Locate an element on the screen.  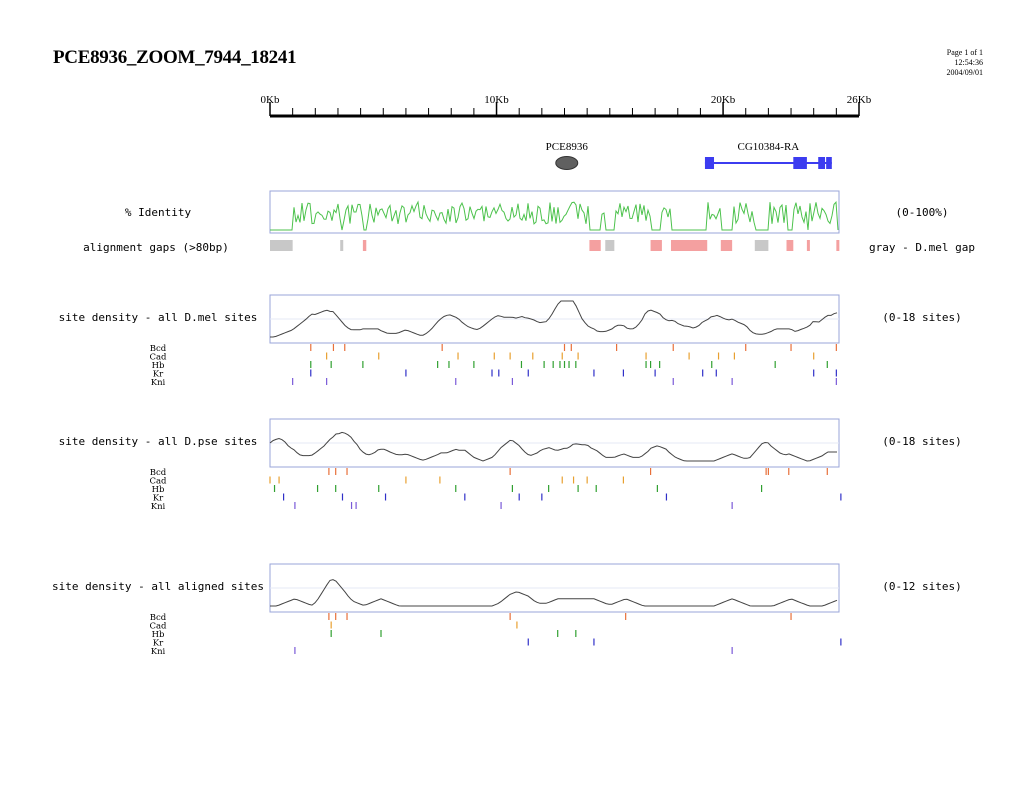
identity-label: % Identity is located at coordinates (158, 212).